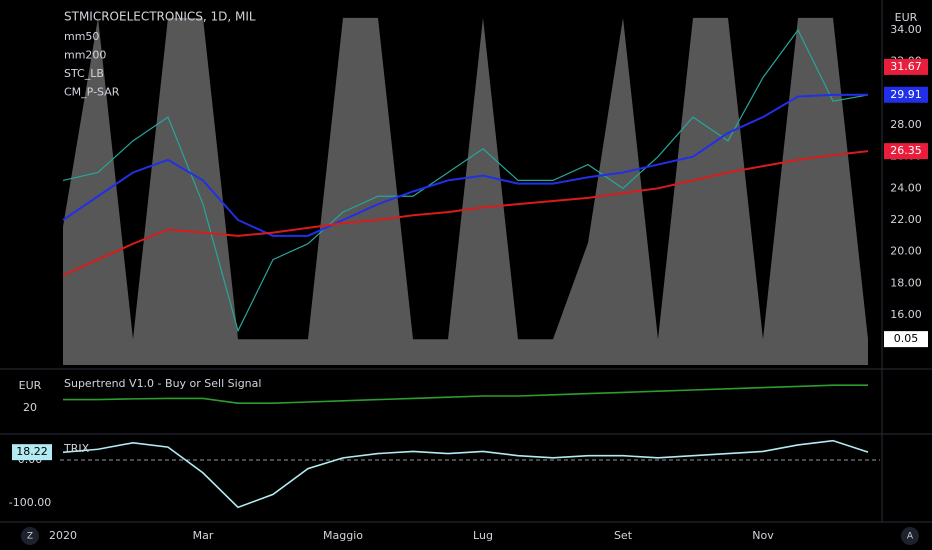 Image resolution: width=932 pixels, height=550 pixels. I want to click on price-label: 29.91, so click(906, 94).